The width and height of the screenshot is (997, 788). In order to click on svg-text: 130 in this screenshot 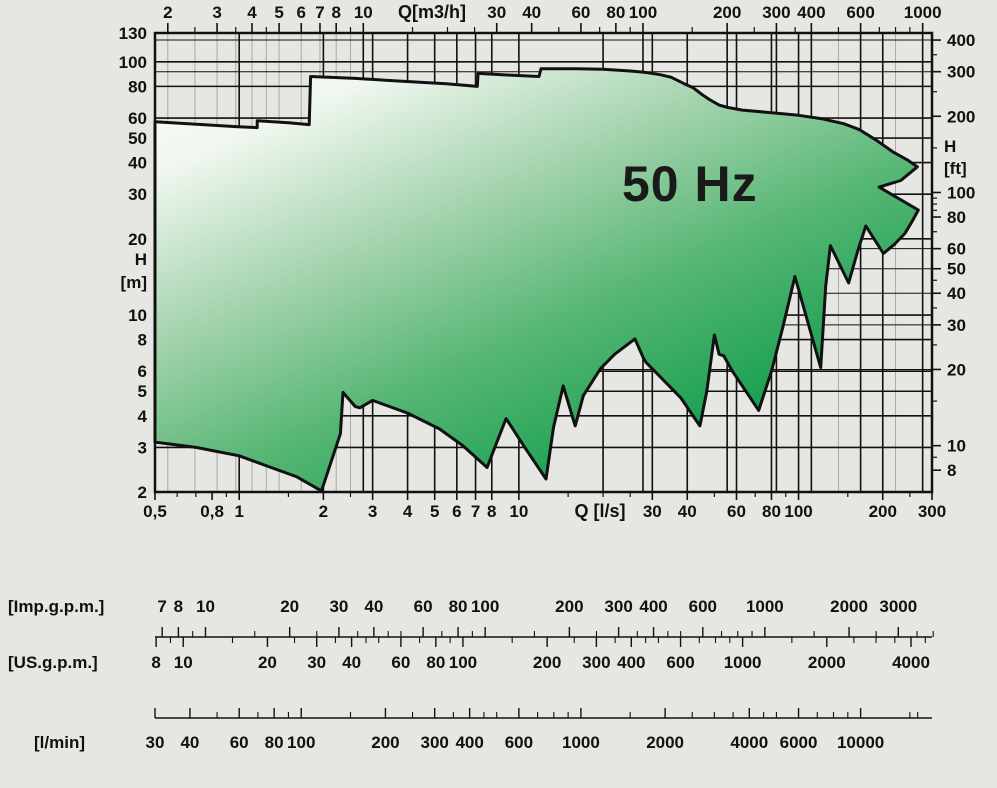, I will do `click(133, 33)`.